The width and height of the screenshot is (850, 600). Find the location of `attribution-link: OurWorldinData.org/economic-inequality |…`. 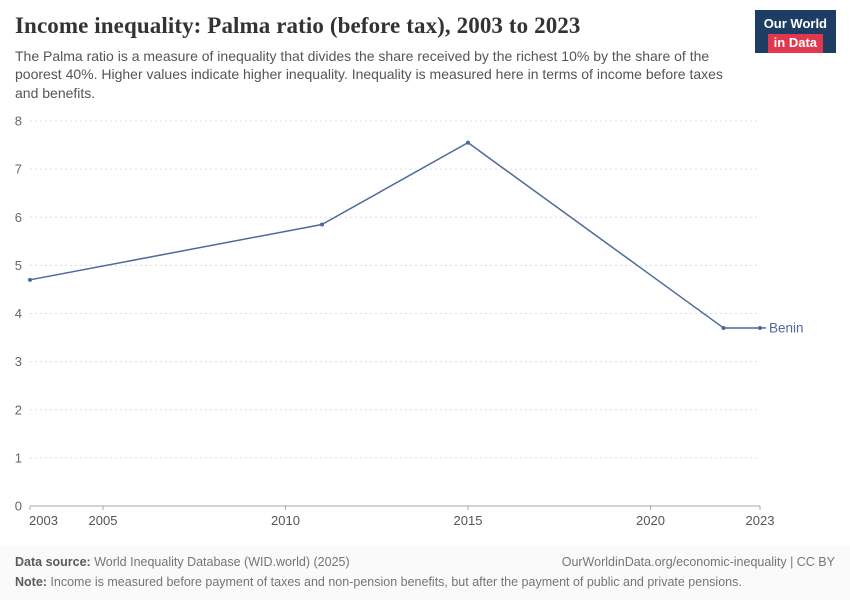

attribution-link: OurWorldinData.org/economic-inequality |… is located at coordinates (698, 562).